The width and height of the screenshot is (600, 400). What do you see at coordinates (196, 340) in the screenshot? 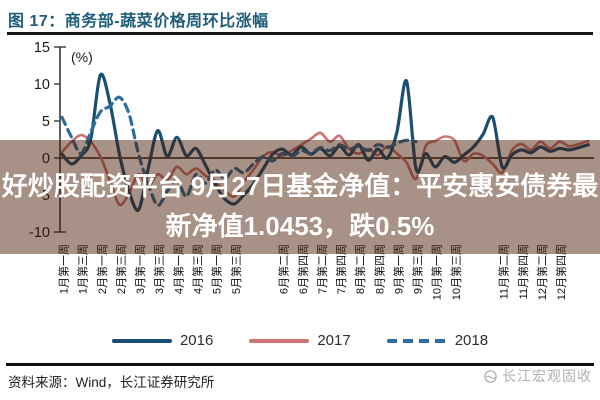
I see `legend-label-2016: 2016` at bounding box center [196, 340].